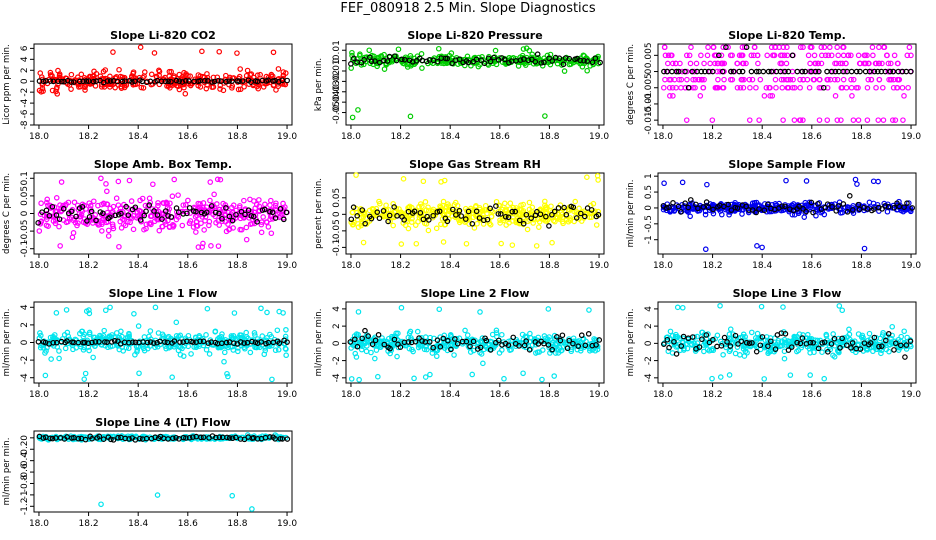 The width and height of the screenshot is (936, 540). Describe the element at coordinates (649, 192) in the screenshot. I see `y-tick-label: 0.5` at that location.